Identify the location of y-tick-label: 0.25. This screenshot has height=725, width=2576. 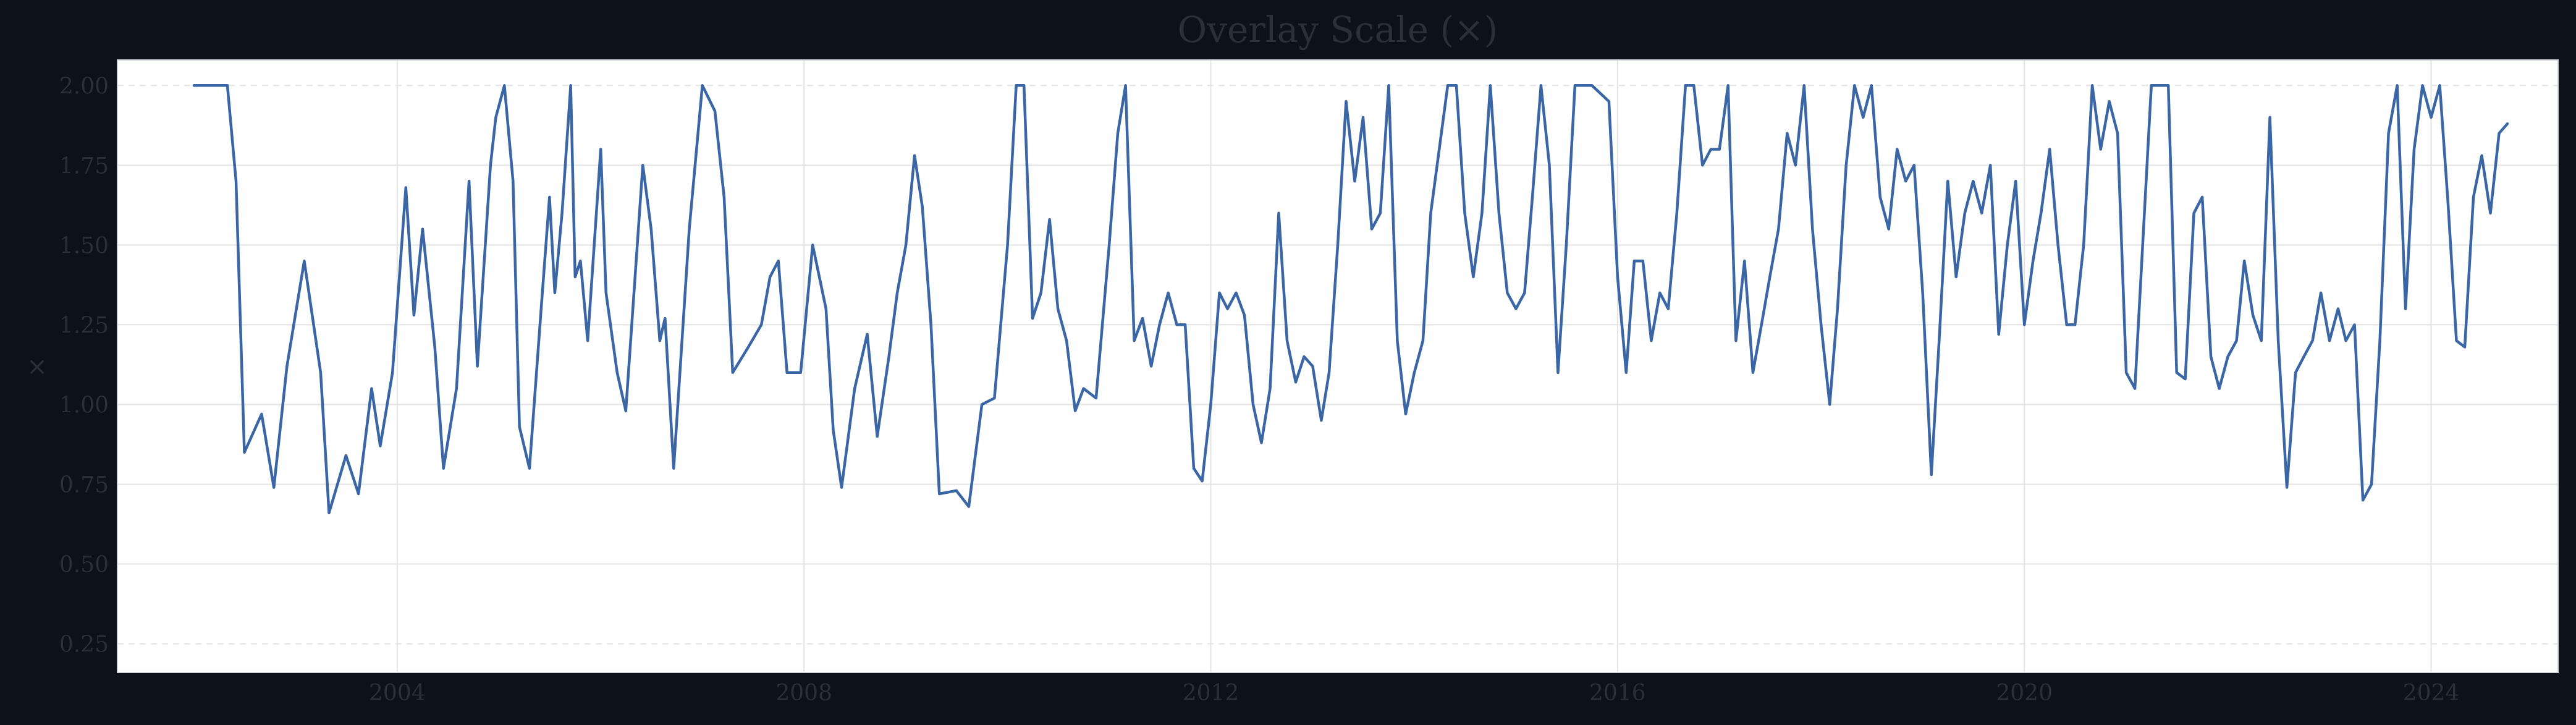
(84, 645).